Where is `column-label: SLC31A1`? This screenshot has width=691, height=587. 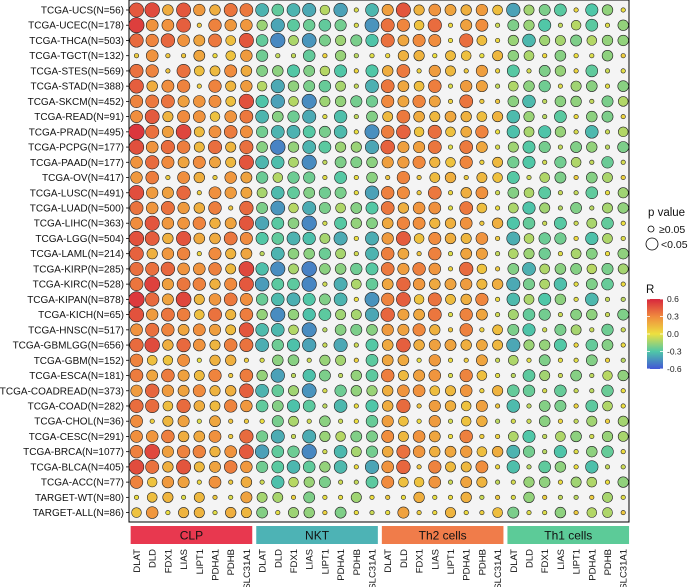
column-label: SLC31A1 is located at coordinates (624, 568).